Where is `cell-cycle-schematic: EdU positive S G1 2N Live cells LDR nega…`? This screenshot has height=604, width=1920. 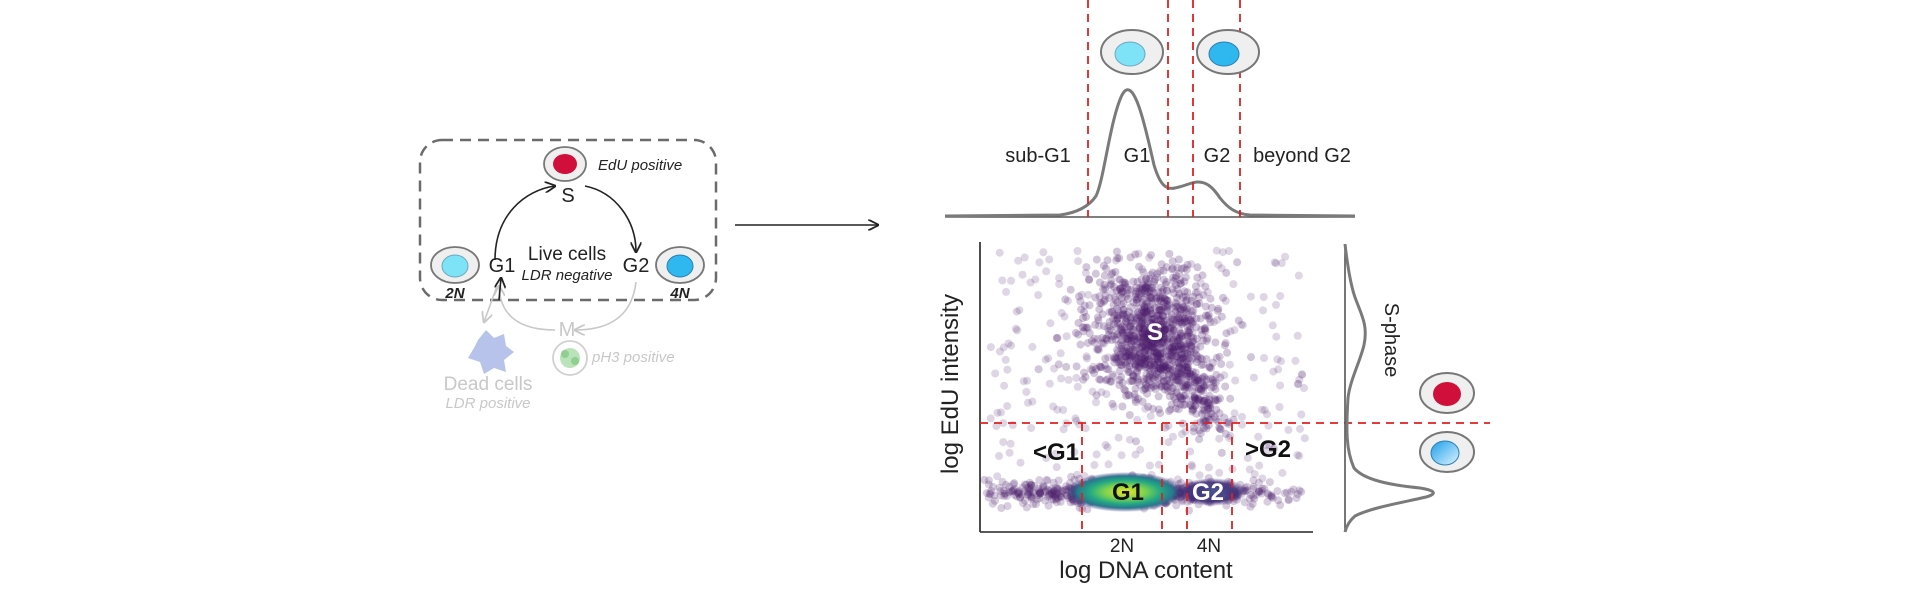 cell-cycle-schematic: EdU positive S G1 2N Live cells LDR nega… is located at coordinates (568, 275).